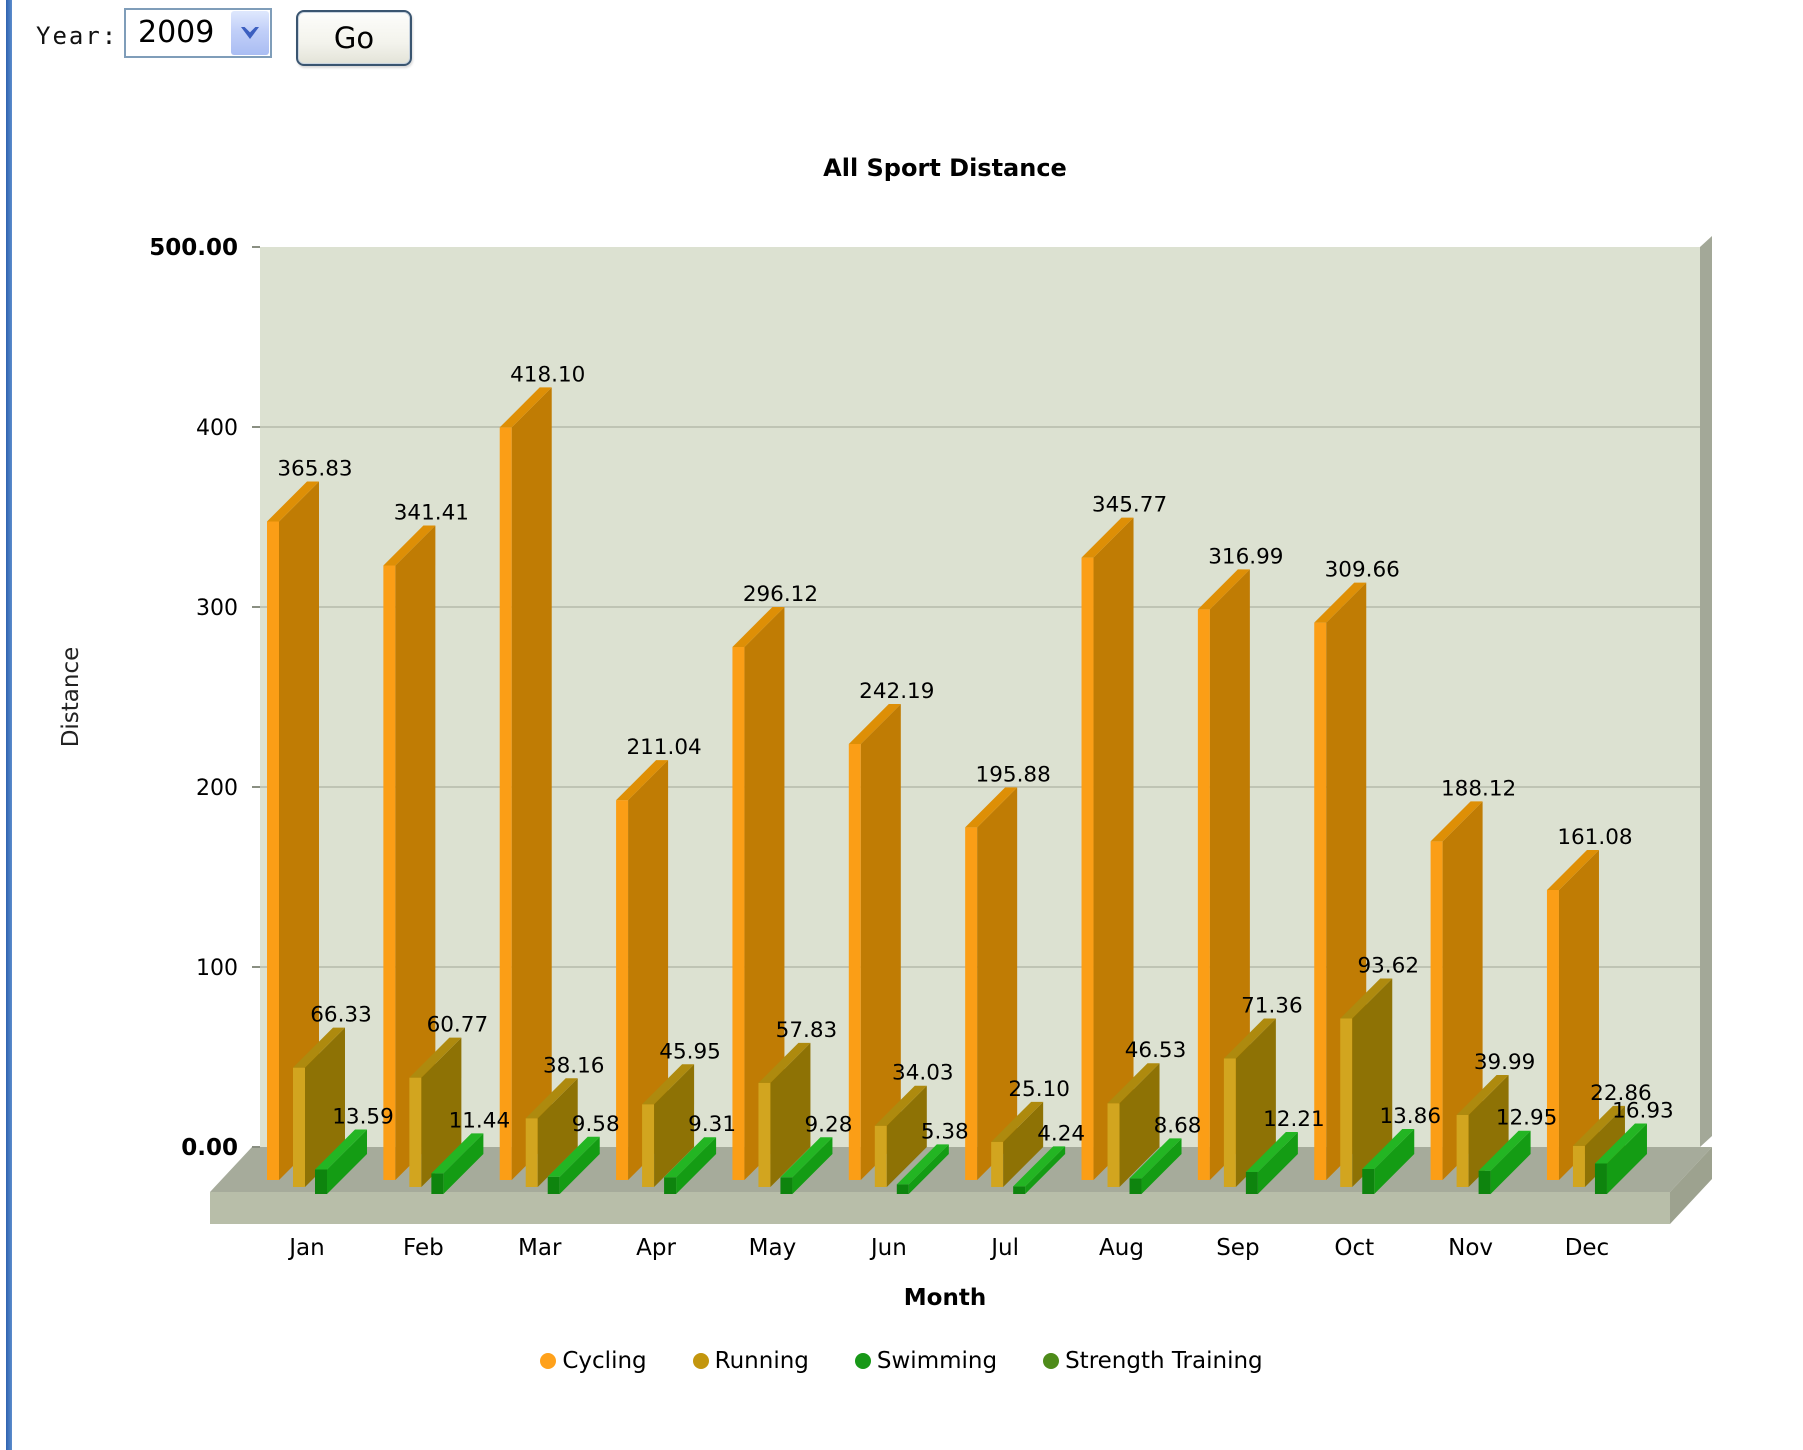 The width and height of the screenshot is (1803, 1450). I want to click on bar-value-label: 12.95, so click(1527, 1118).